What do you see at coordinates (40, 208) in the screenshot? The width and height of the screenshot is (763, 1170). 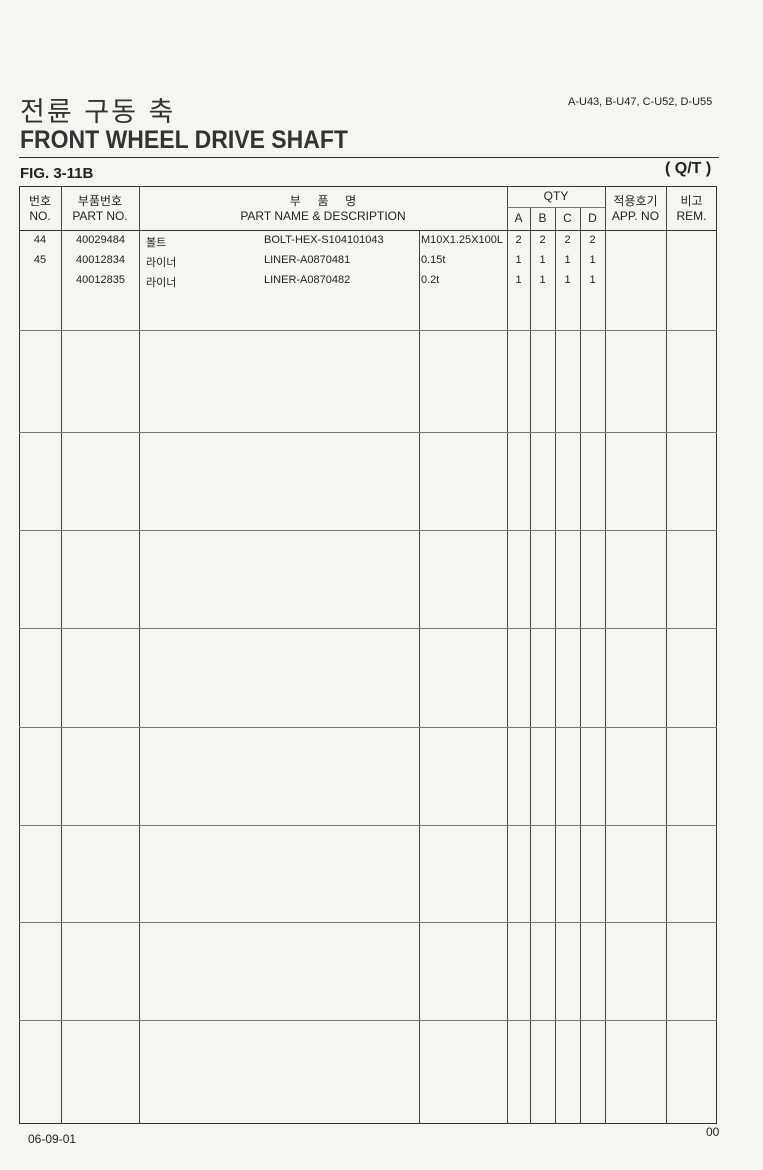 I see `header-no: 번호 NO.` at bounding box center [40, 208].